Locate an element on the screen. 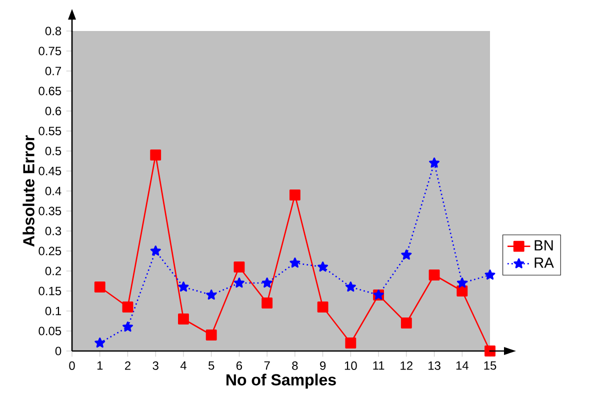 The image size is (609, 405). x-tick-label: 8 is located at coordinates (295, 365).